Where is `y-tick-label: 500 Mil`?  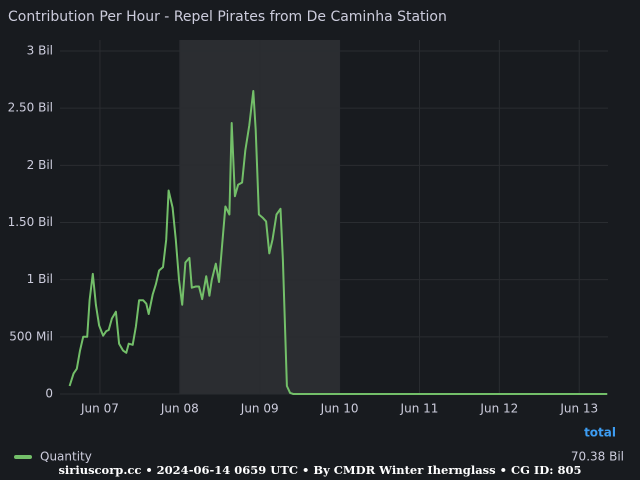
y-tick-label: 500 Mil is located at coordinates (31, 336).